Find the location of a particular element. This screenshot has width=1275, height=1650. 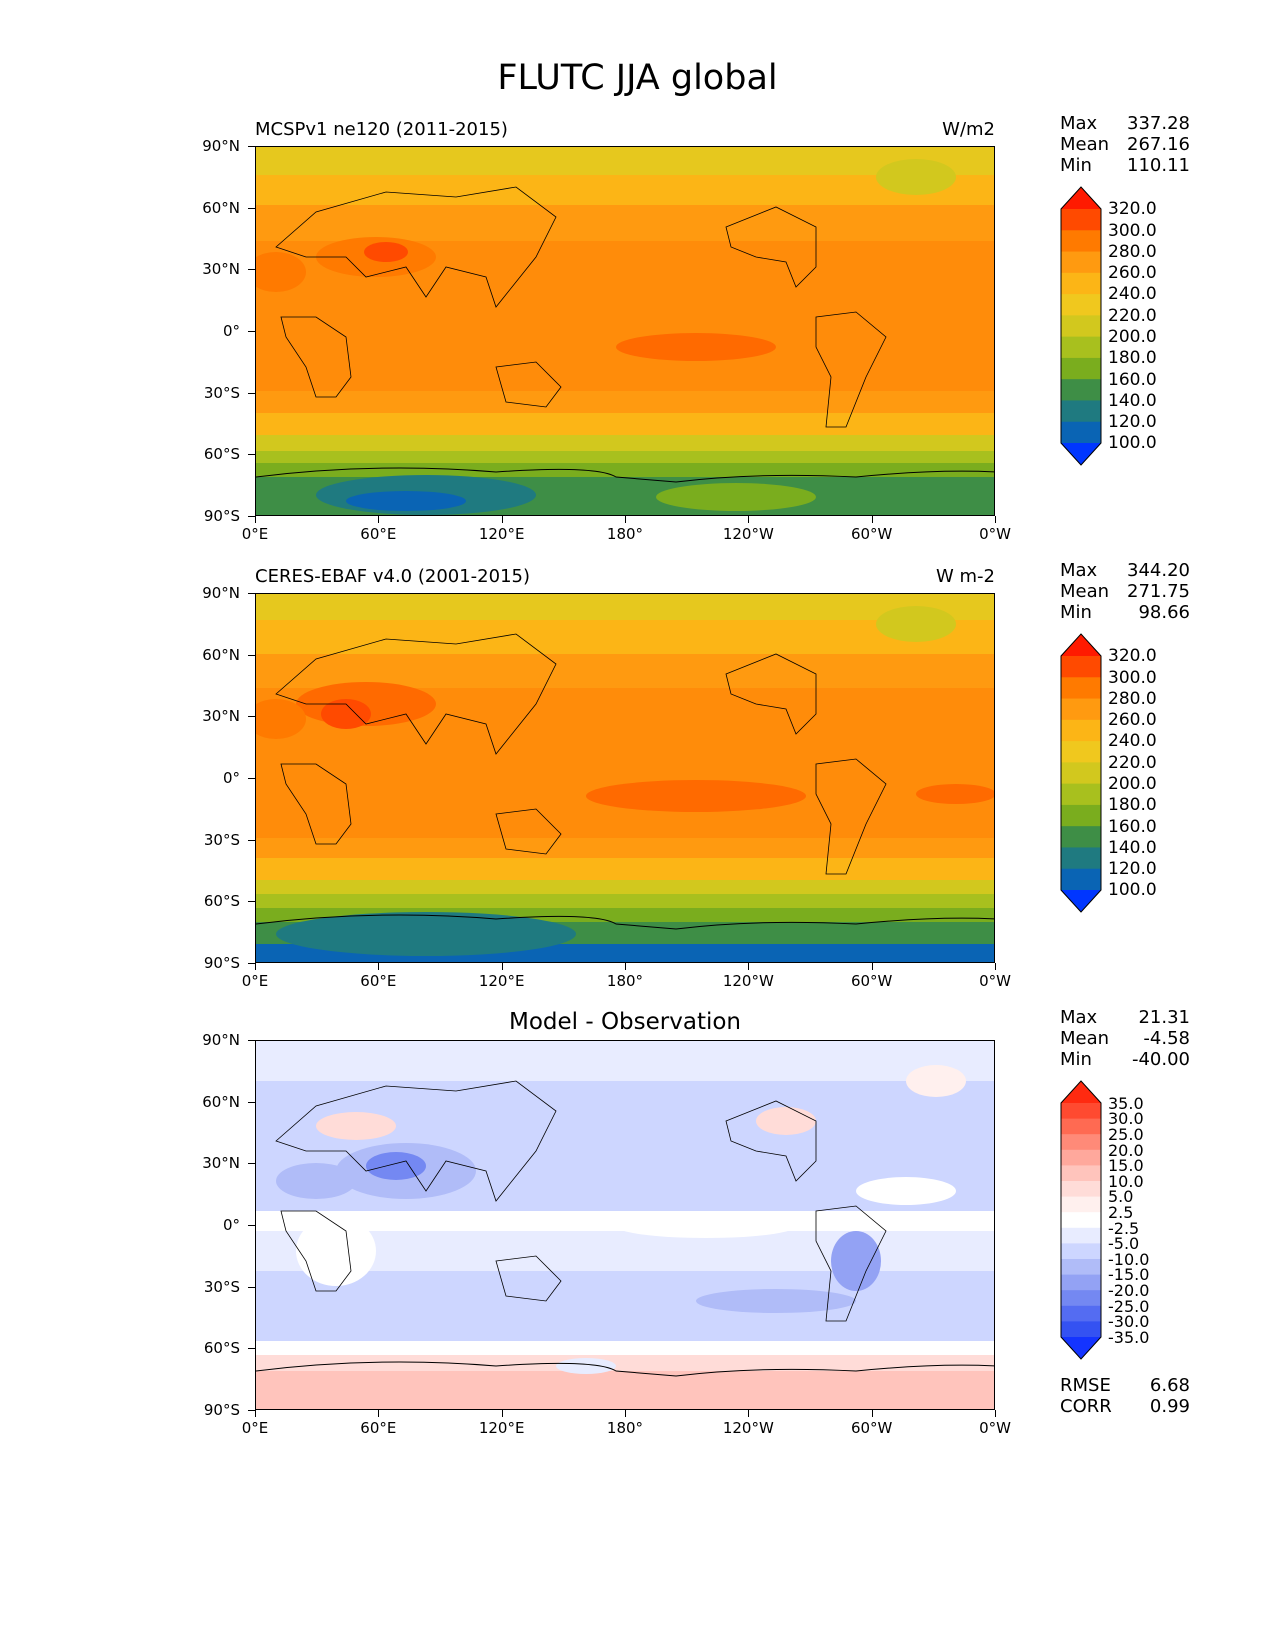

colorbar-tick-label: -20.0 is located at coordinates (1129, 1290).